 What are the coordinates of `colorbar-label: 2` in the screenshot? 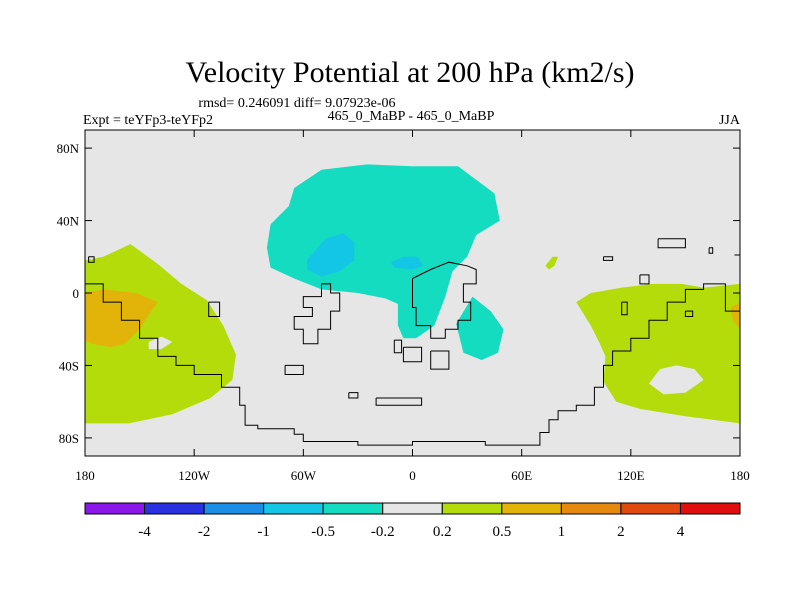 It's located at (621, 532).